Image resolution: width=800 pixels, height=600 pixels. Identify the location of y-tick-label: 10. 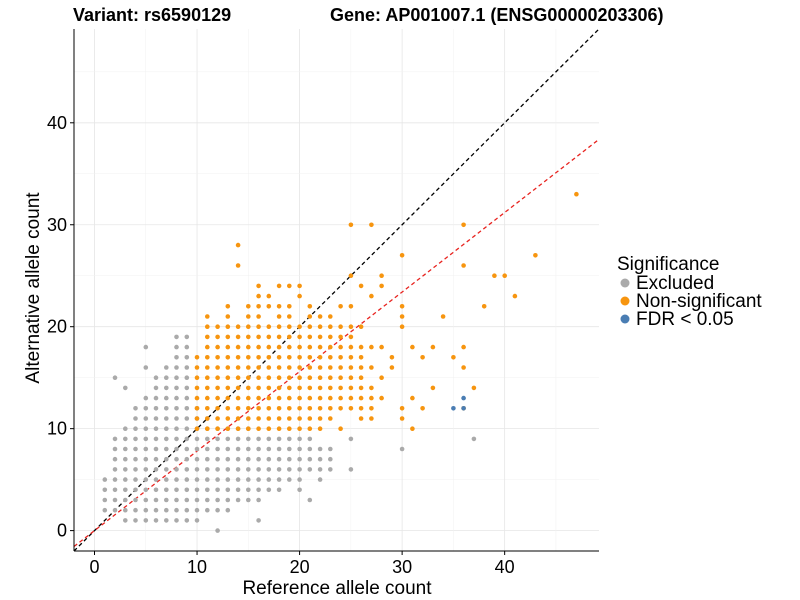
(57, 429).